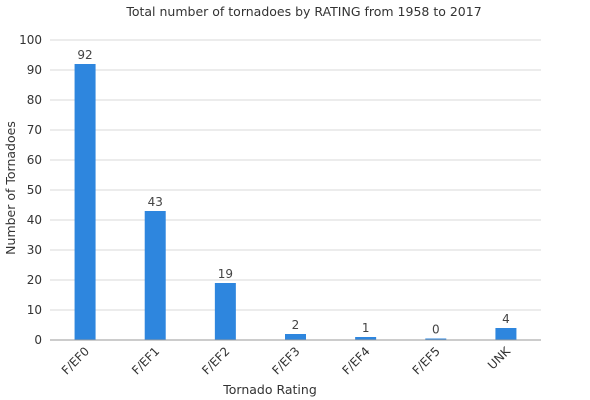 The height and width of the screenshot is (400, 590). Describe the element at coordinates (34, 70) in the screenshot. I see `y-tick-label: 90` at that location.